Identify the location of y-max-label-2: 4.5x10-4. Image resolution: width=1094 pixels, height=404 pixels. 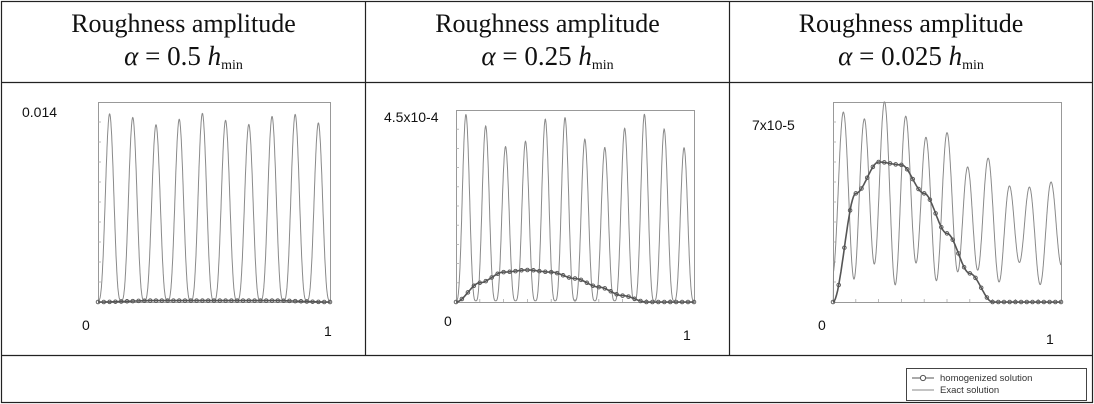
(411, 117).